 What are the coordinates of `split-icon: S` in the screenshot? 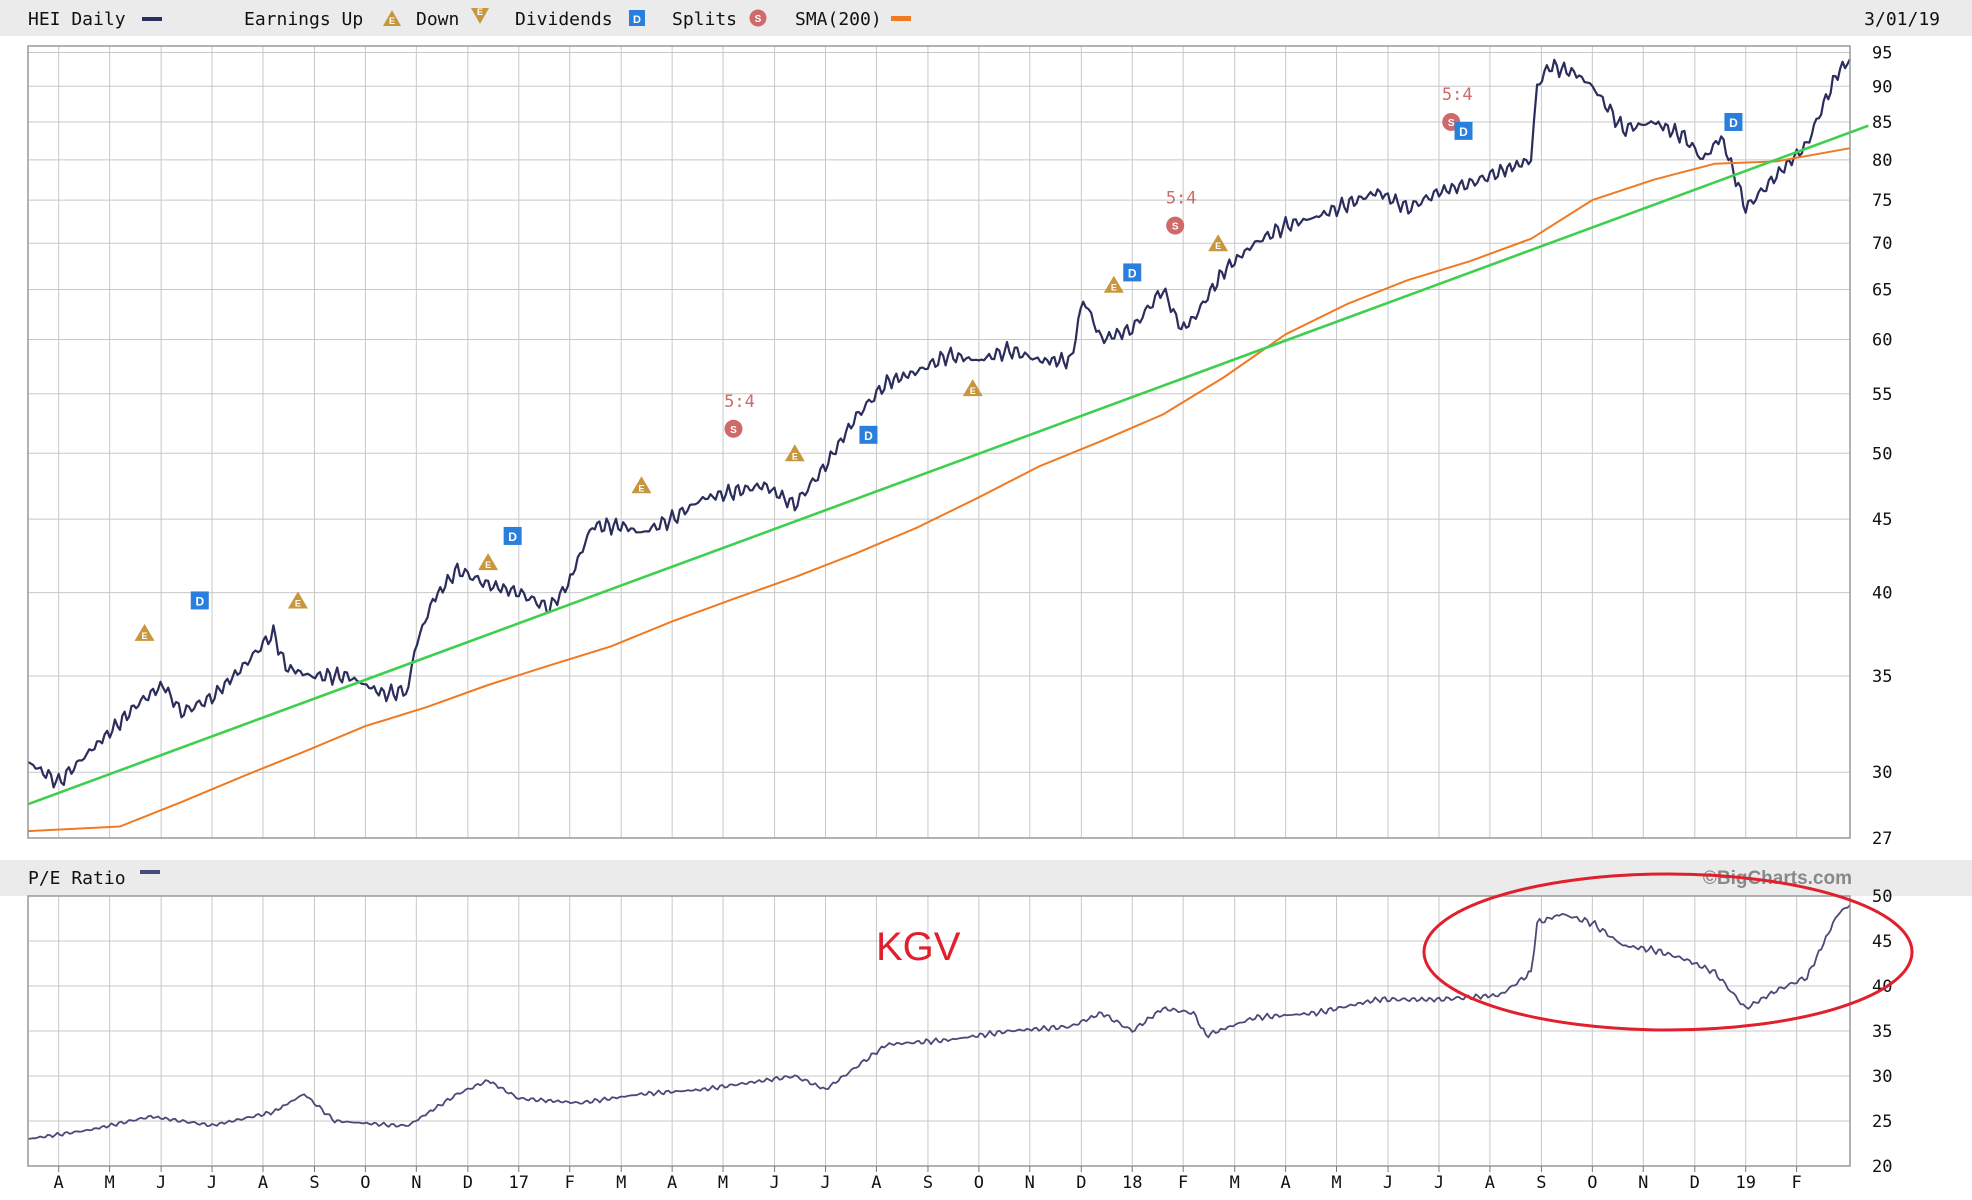 It's located at (758, 18).